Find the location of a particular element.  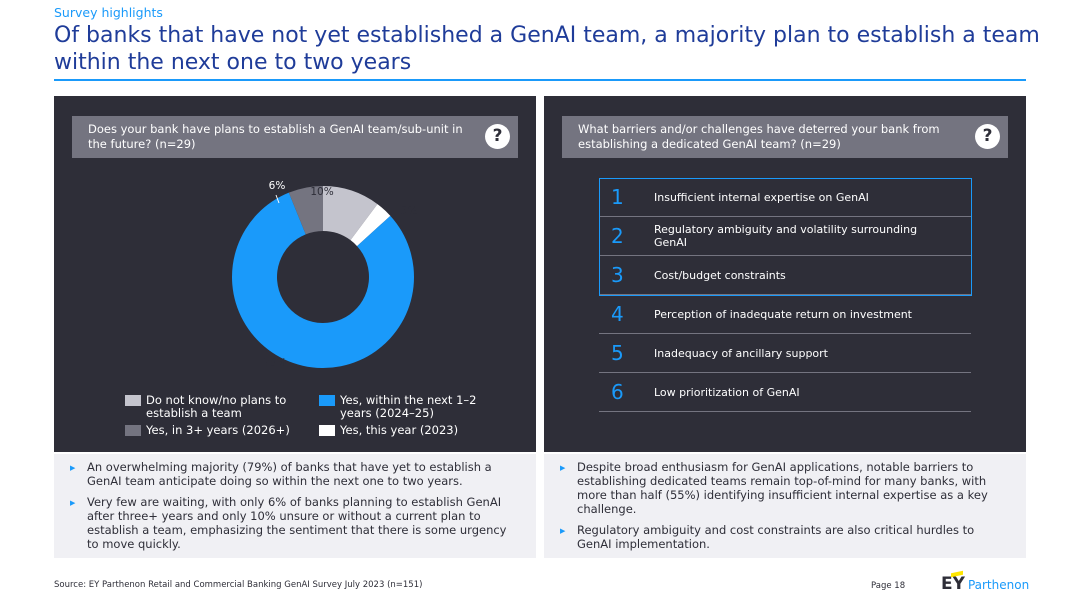

donut-label-2: 79% is located at coordinates (274, 363).